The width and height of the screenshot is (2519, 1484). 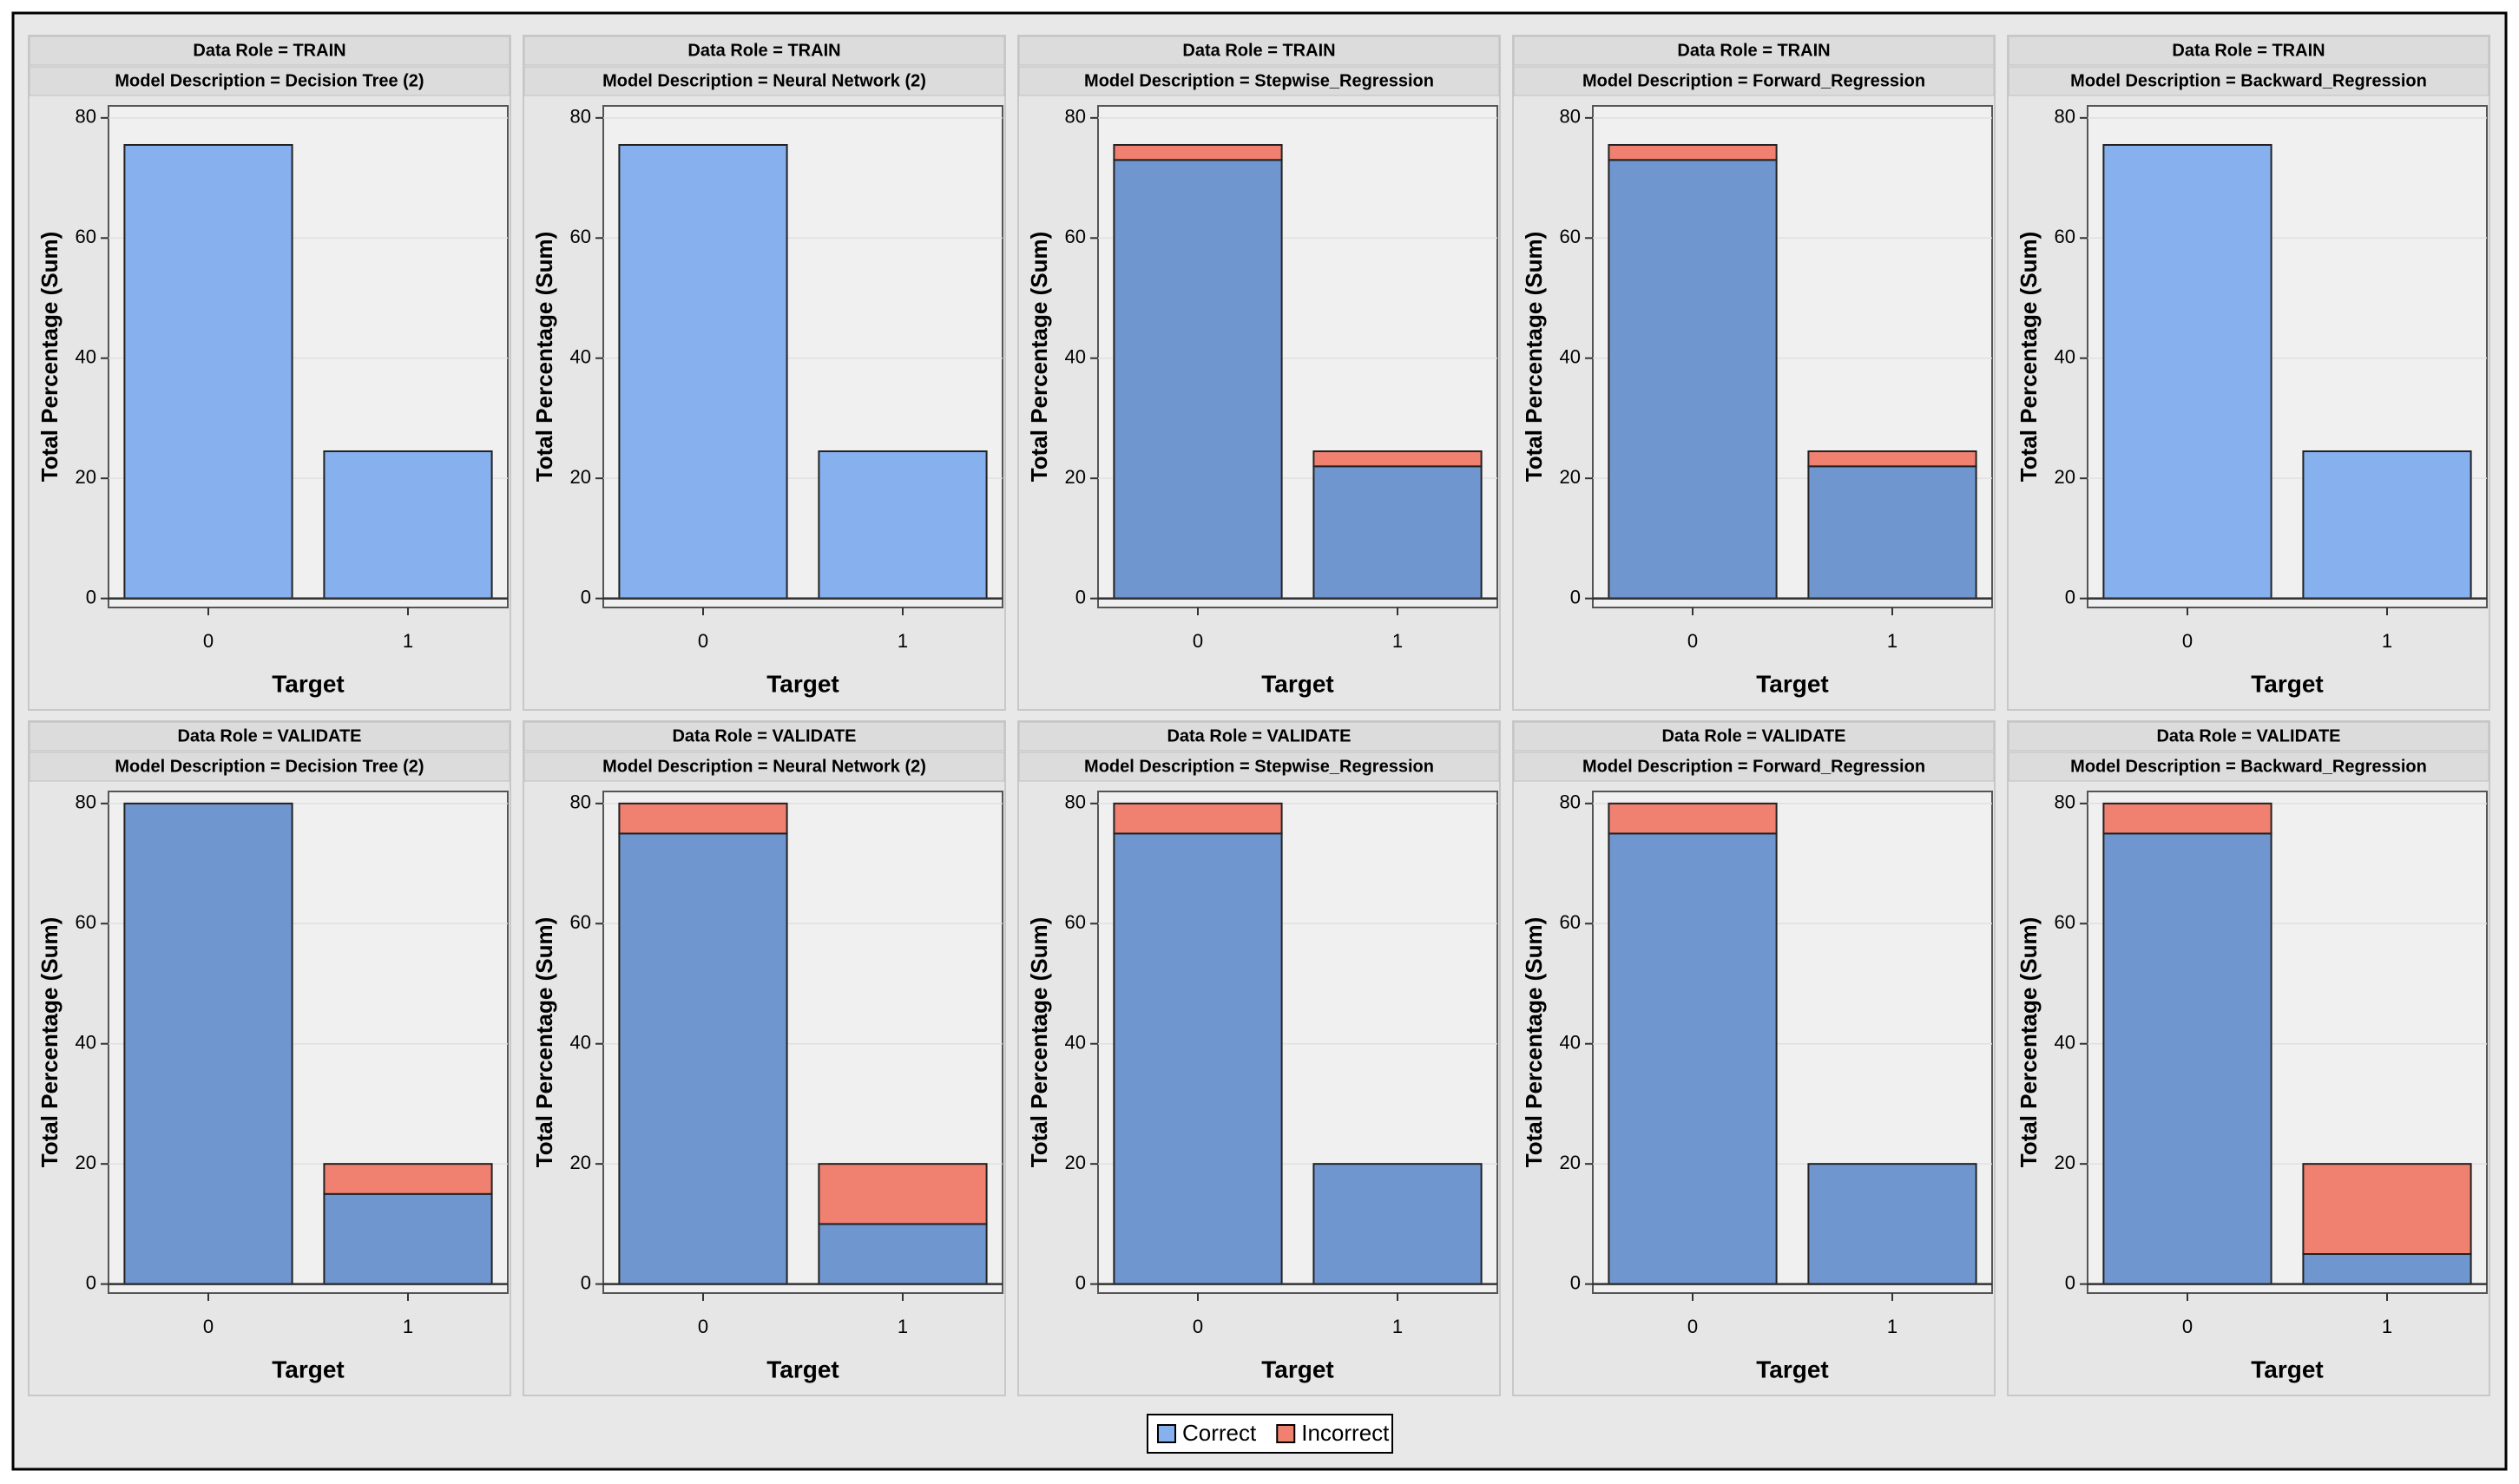 I want to click on panel-subtitle: Model Description = Stepwise_Regression, so click(x=1259, y=766).